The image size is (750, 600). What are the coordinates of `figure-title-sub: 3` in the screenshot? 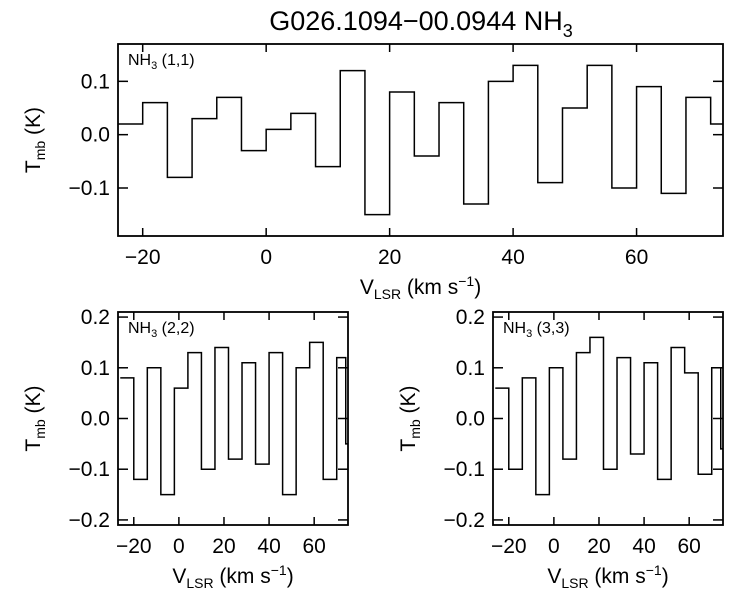 It's located at (568, 31).